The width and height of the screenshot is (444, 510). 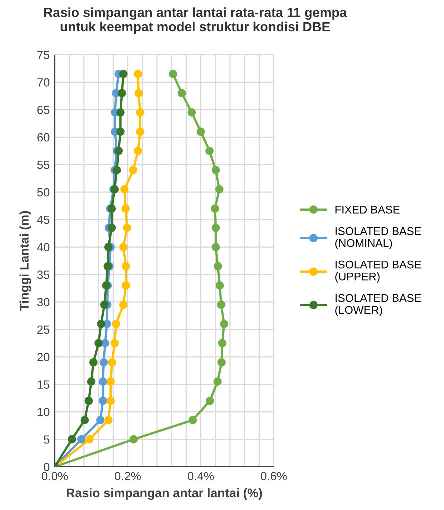 What do you see at coordinates (43, 192) in the screenshot?
I see `y-tick-label: 50` at bounding box center [43, 192].